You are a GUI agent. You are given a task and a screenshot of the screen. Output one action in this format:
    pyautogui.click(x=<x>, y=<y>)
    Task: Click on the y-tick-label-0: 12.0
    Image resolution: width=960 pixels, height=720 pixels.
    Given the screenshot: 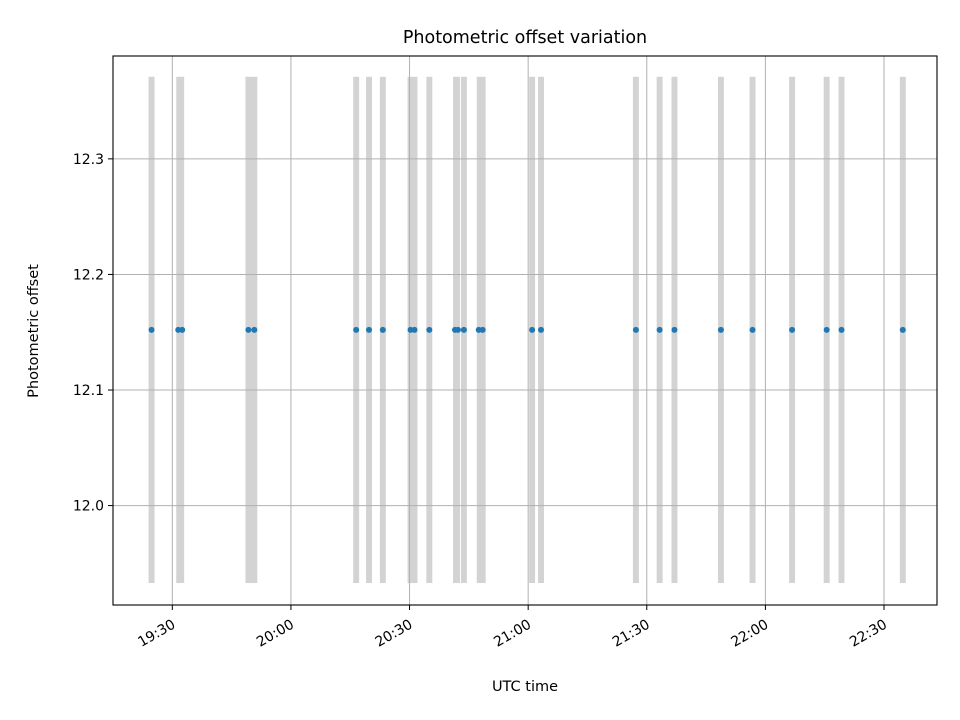 What is the action you would take?
    pyautogui.click(x=88, y=507)
    